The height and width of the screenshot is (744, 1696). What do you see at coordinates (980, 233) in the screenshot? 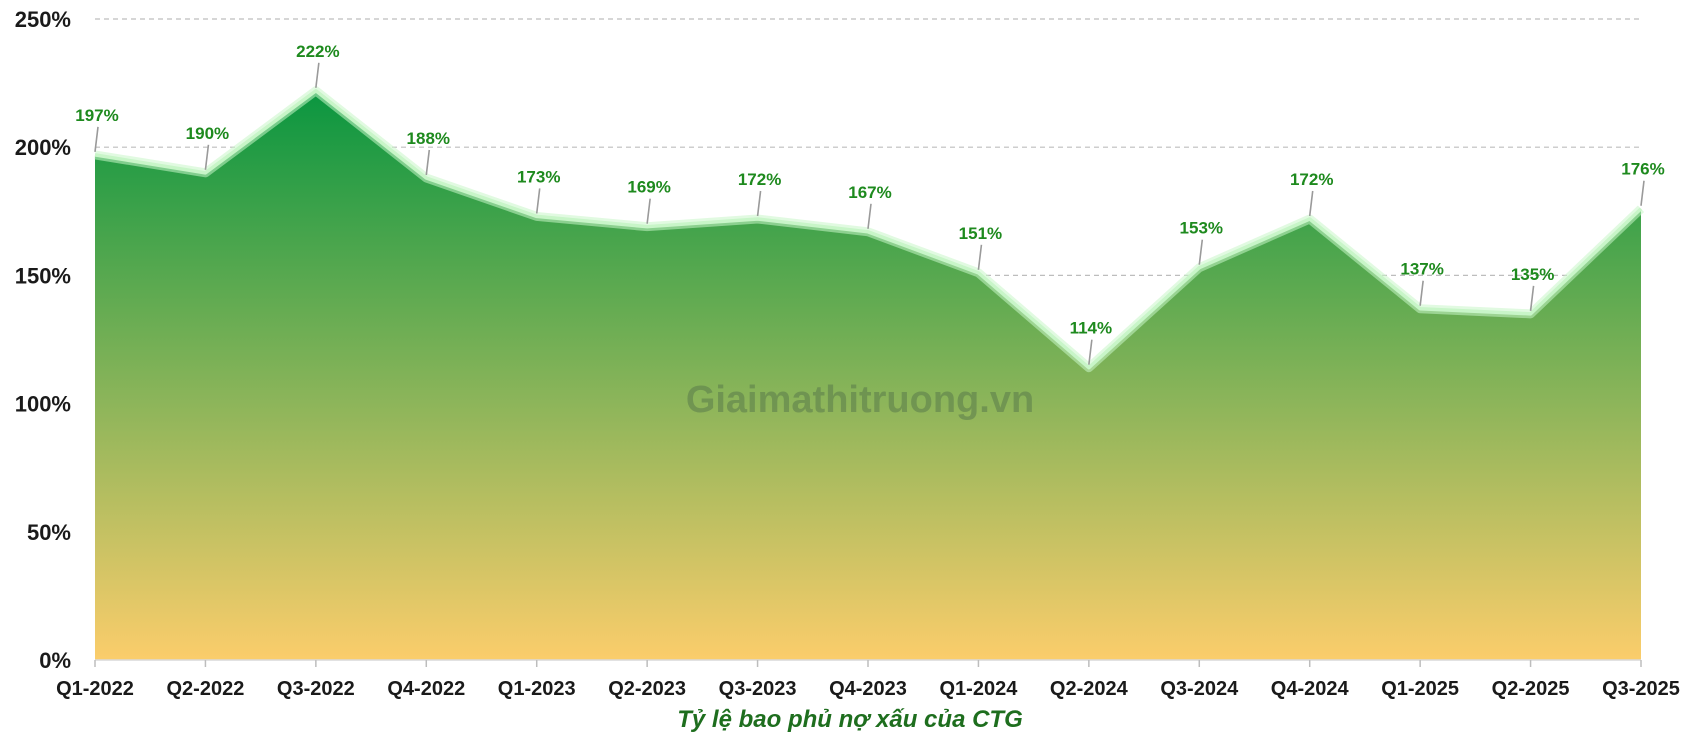
I see `data-label: 151%` at bounding box center [980, 233].